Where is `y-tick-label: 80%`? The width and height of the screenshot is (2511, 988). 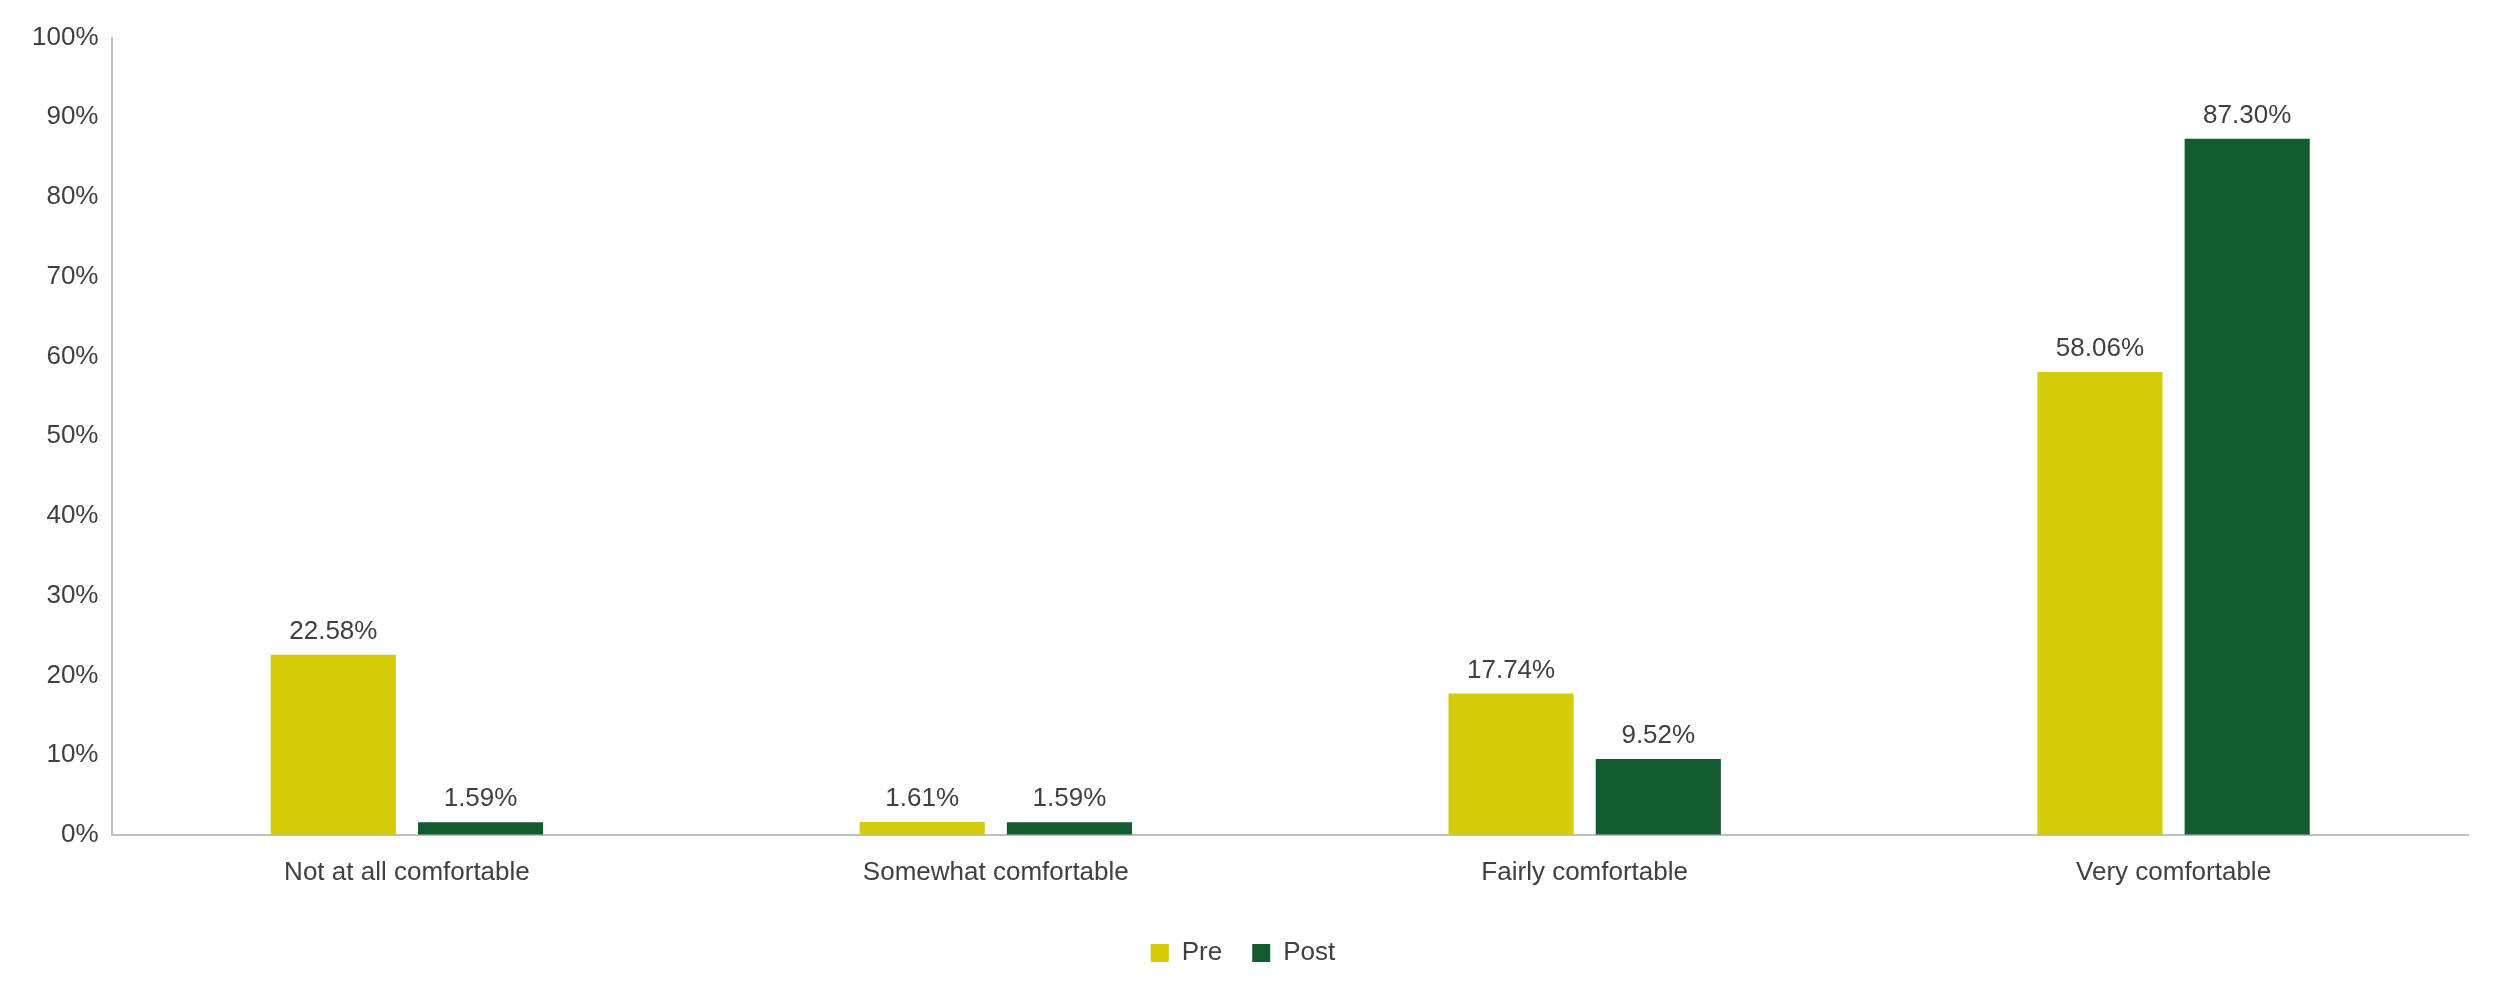
y-tick-label: 80% is located at coordinates (72, 195).